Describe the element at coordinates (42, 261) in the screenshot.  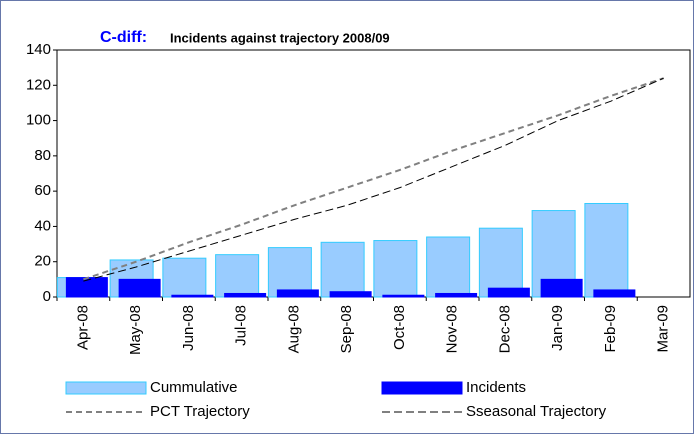
I see `y-tick-label: 20` at that location.